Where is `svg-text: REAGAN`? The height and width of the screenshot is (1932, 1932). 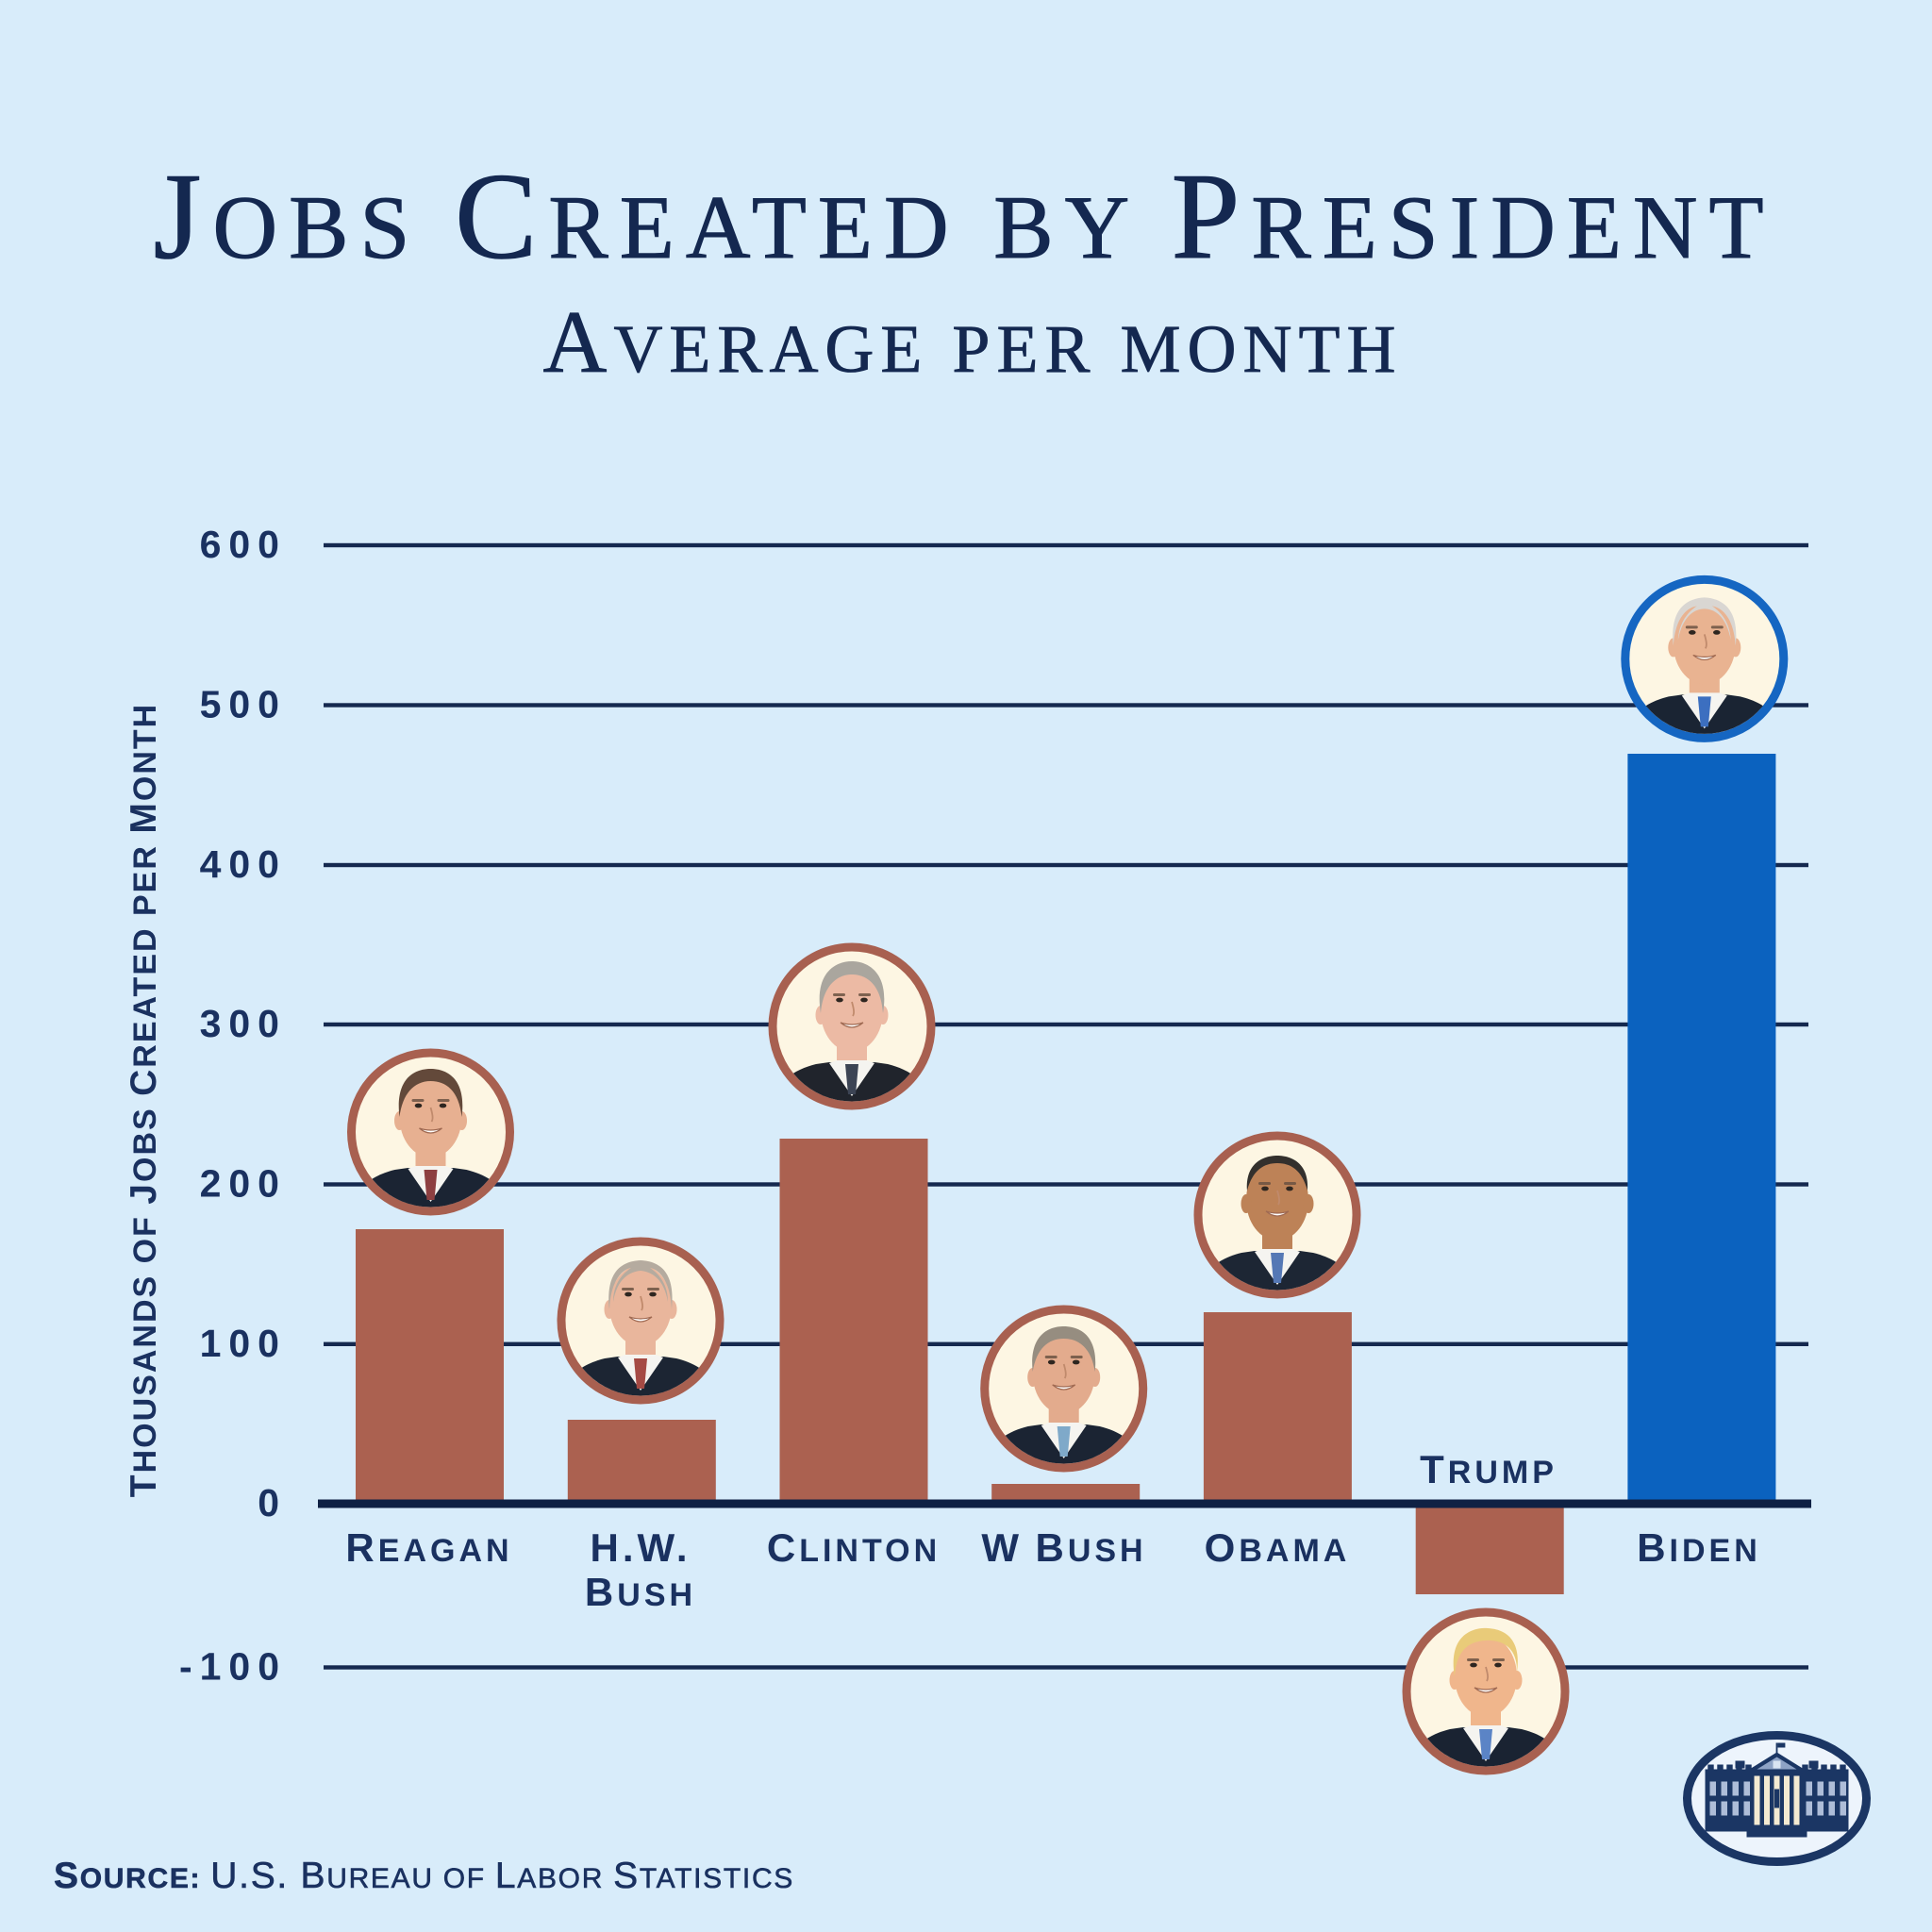
svg-text: REAGAN is located at coordinates (429, 1547).